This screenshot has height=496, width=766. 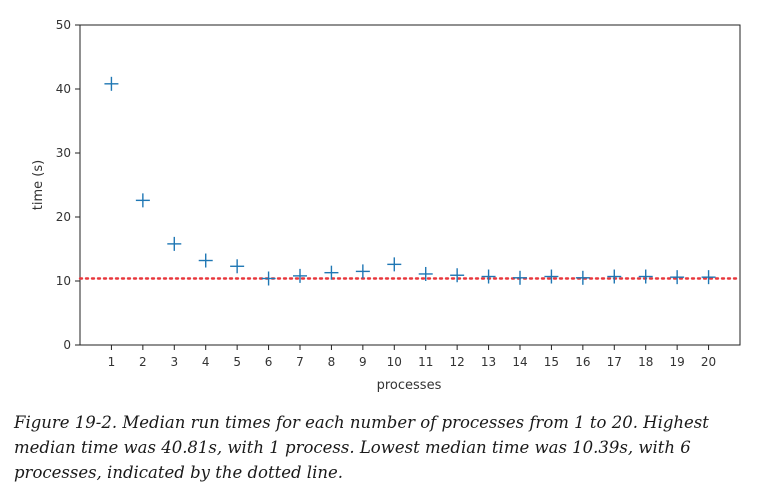 What do you see at coordinates (519, 362) in the screenshot?
I see `x-tick-label: 14` at bounding box center [519, 362].